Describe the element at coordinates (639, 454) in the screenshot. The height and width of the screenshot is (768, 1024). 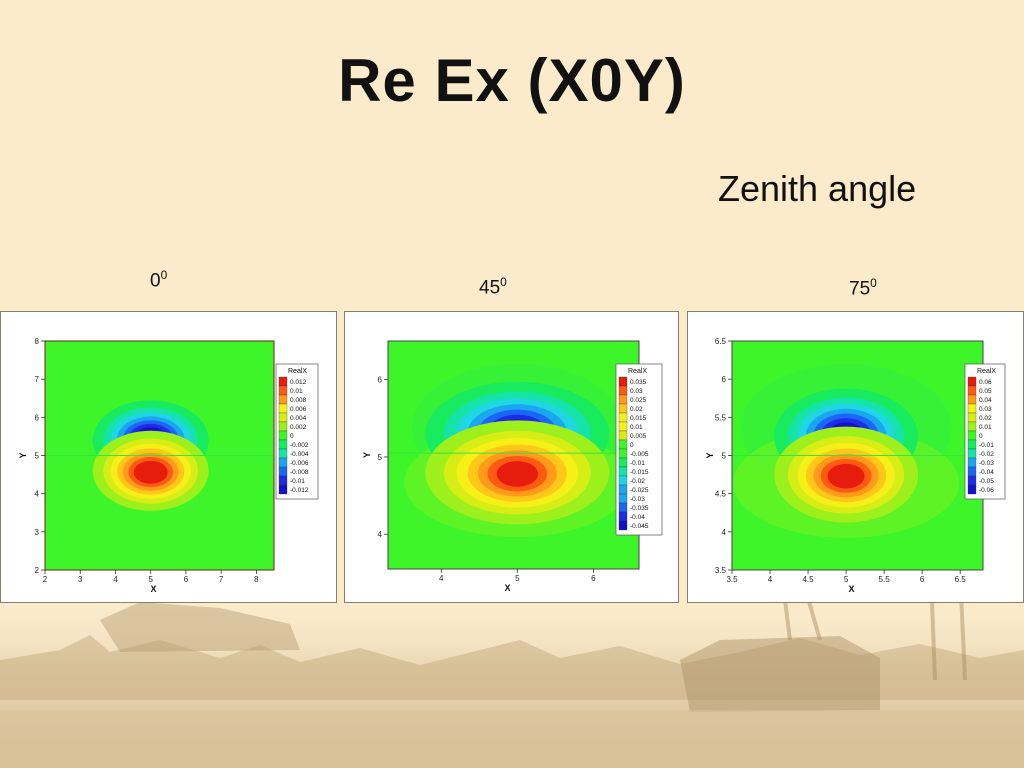
I see `legend-level-label: -0.005` at that location.